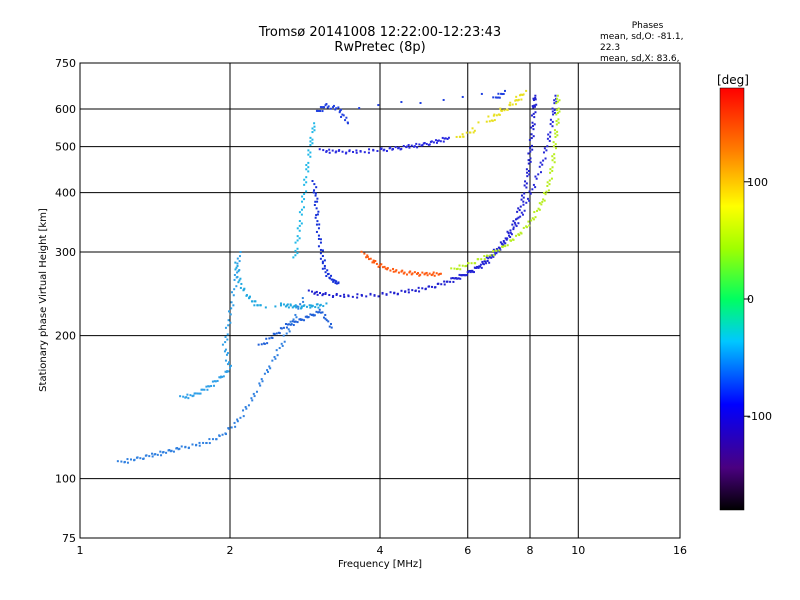 The height and width of the screenshot is (600, 800). Describe the element at coordinates (80, 550) in the screenshot. I see `x-tick-label: 1` at that location.